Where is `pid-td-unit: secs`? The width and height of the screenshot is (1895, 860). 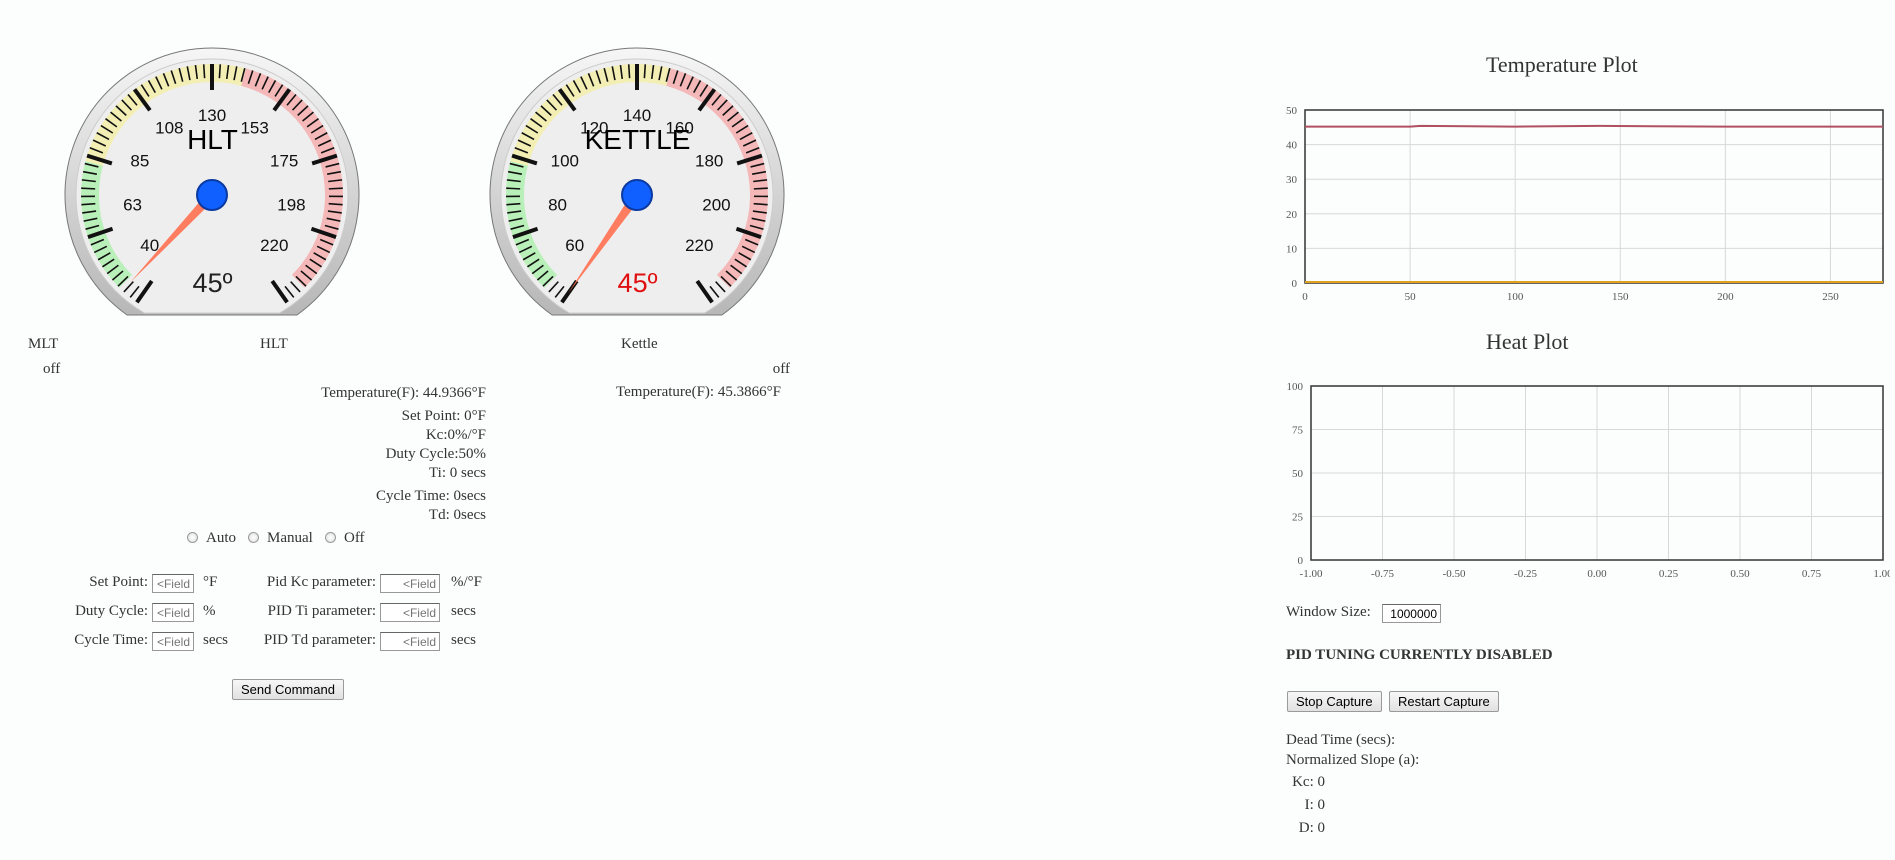 pid-td-unit: secs is located at coordinates (463, 640).